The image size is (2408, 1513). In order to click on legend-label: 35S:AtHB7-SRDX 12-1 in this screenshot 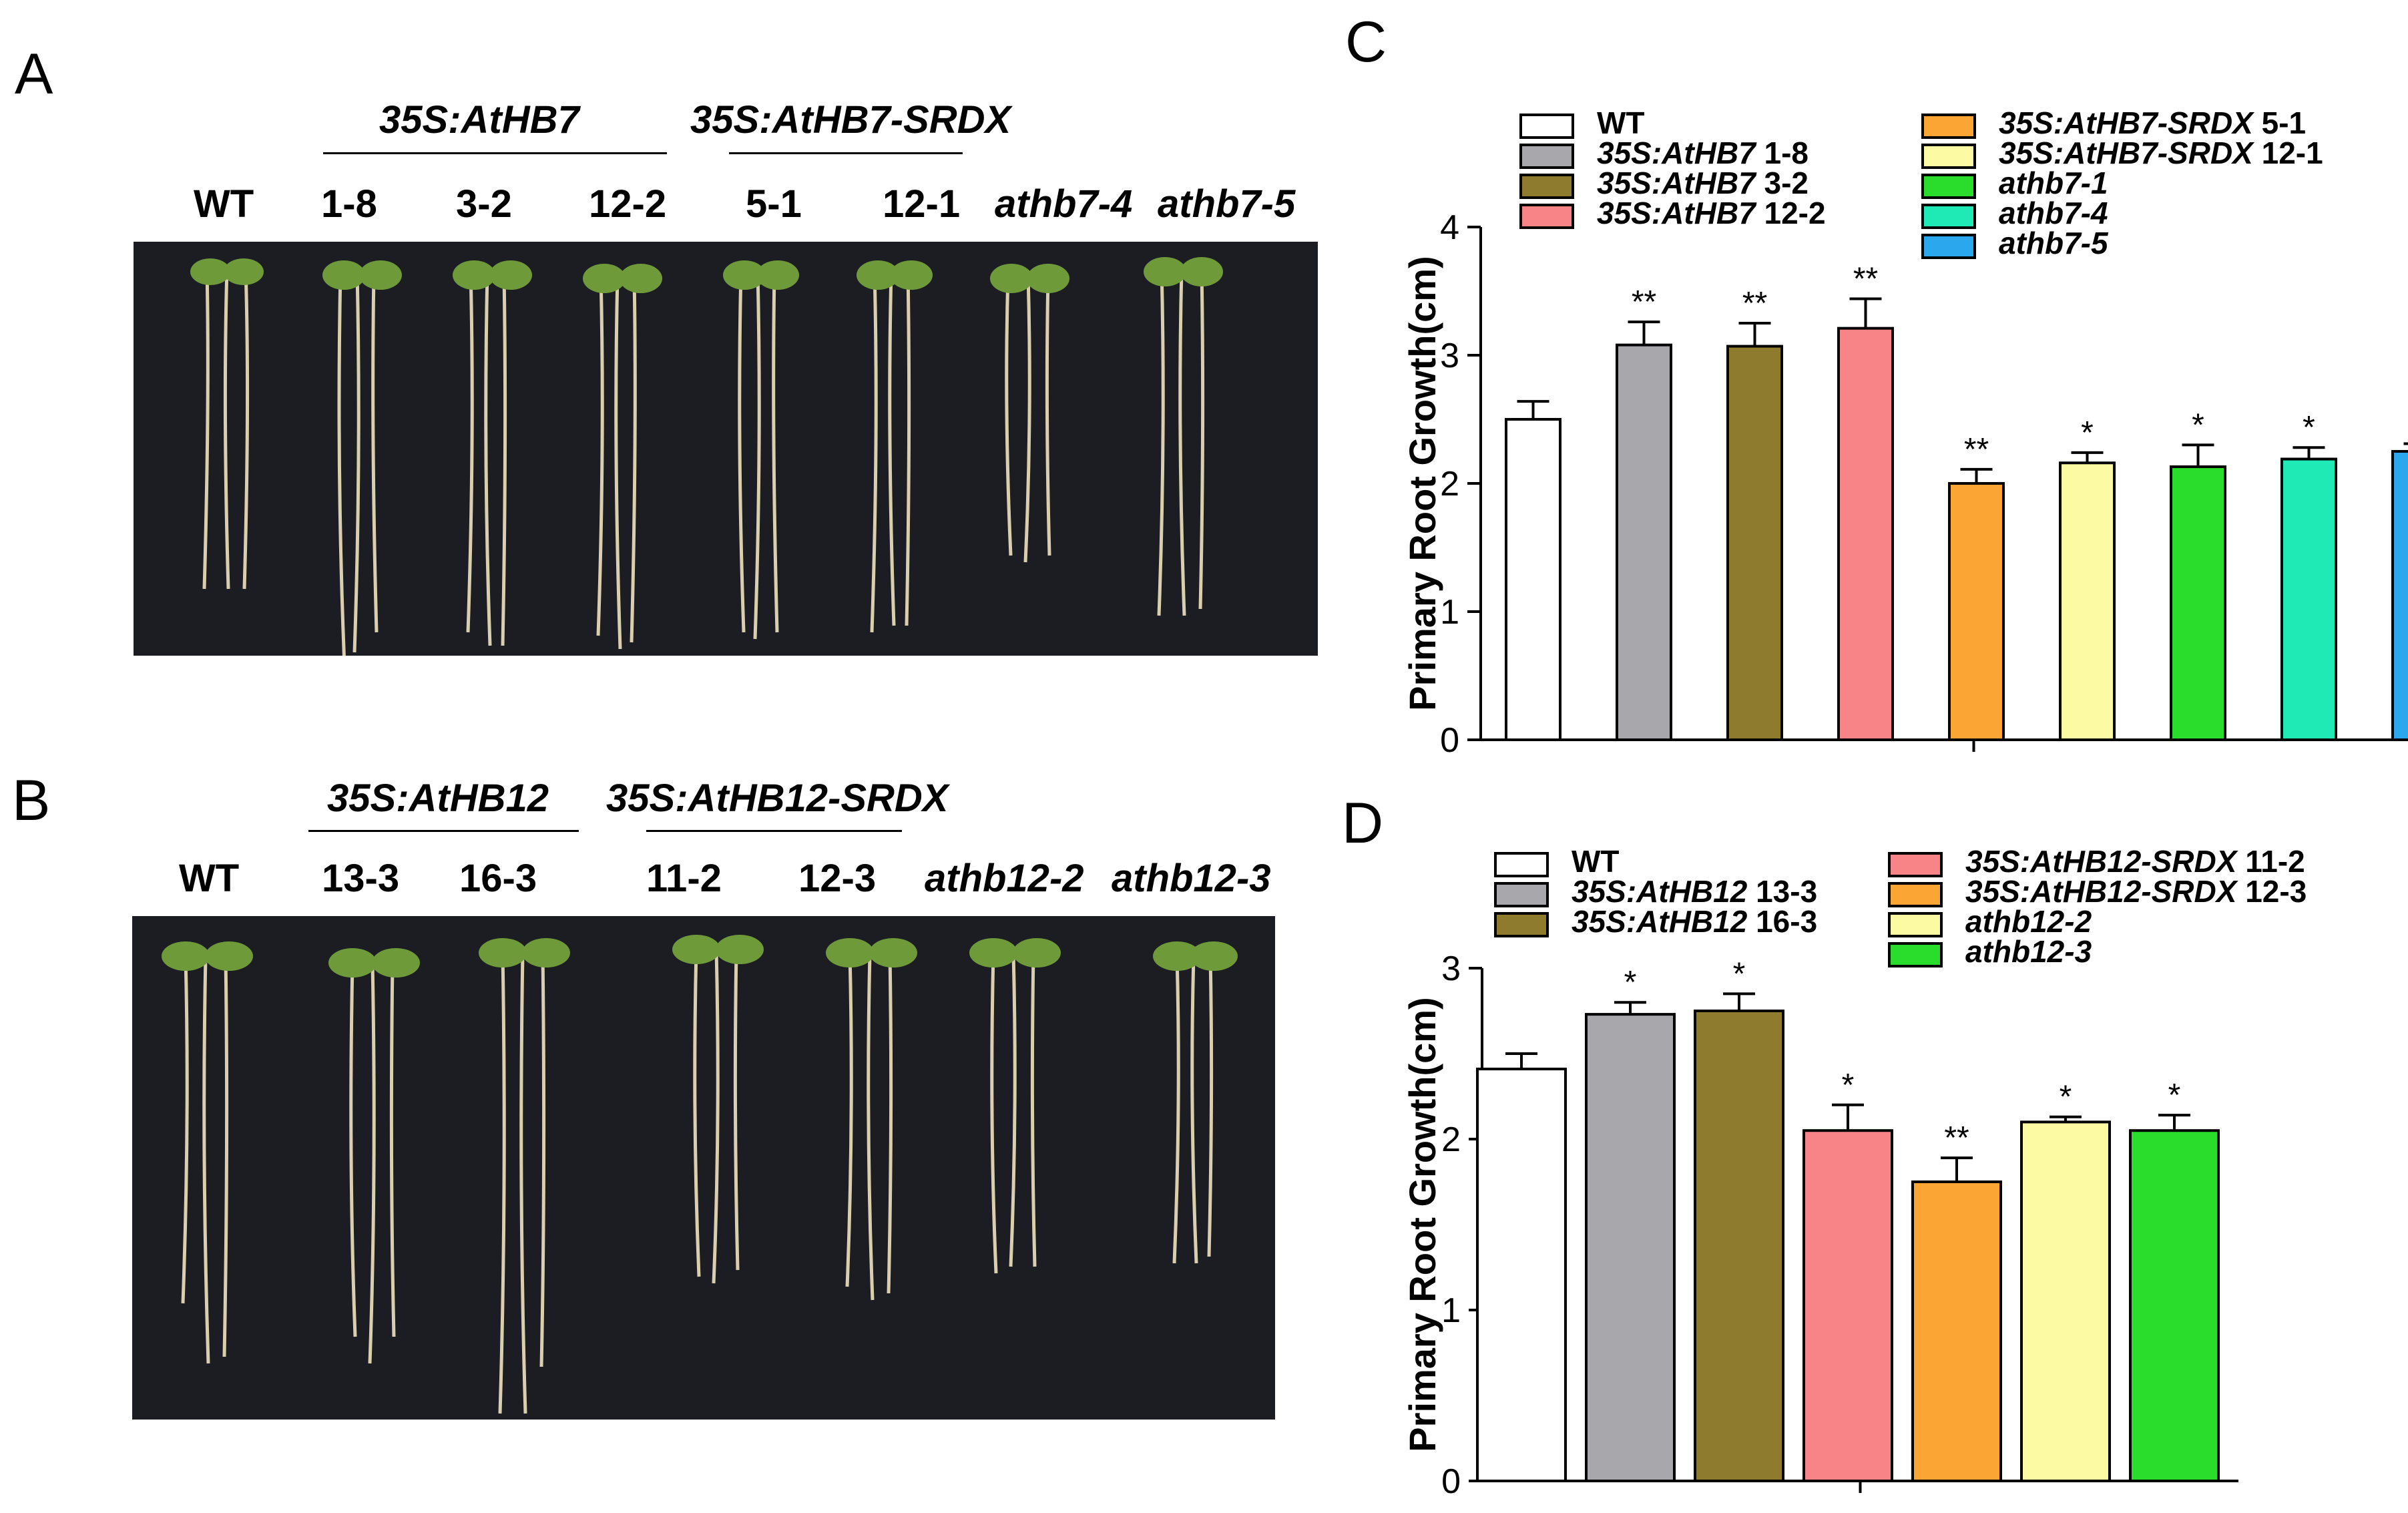, I will do `click(2161, 153)`.